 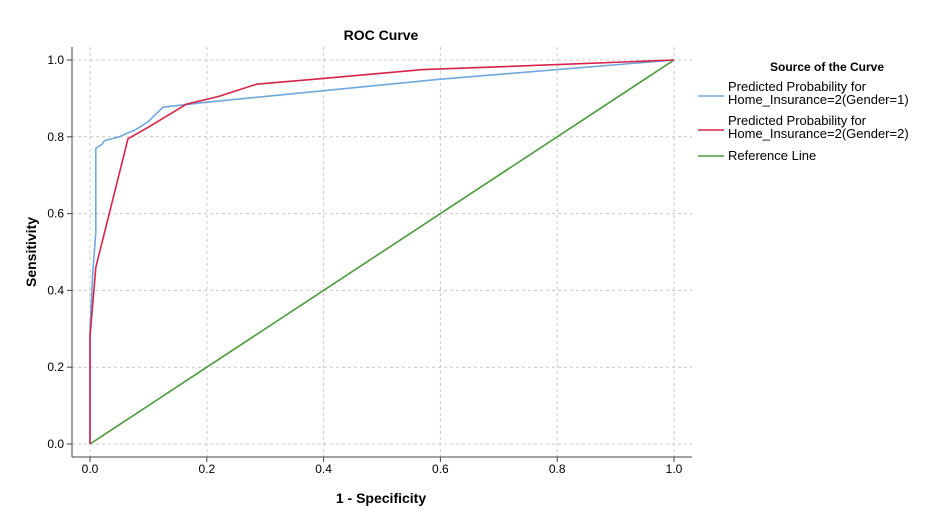 What do you see at coordinates (90, 469) in the screenshot?
I see `x-tick-label: 0.0` at bounding box center [90, 469].